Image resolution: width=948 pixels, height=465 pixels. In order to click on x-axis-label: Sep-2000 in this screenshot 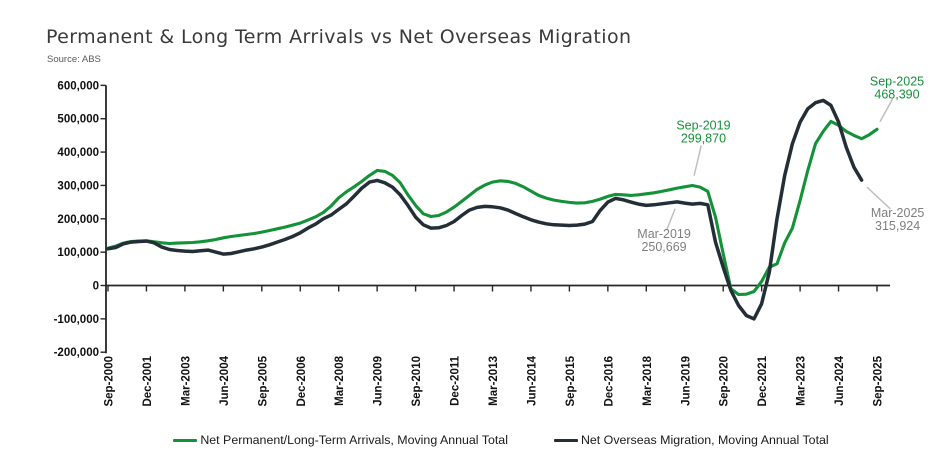, I will do `click(110, 381)`.